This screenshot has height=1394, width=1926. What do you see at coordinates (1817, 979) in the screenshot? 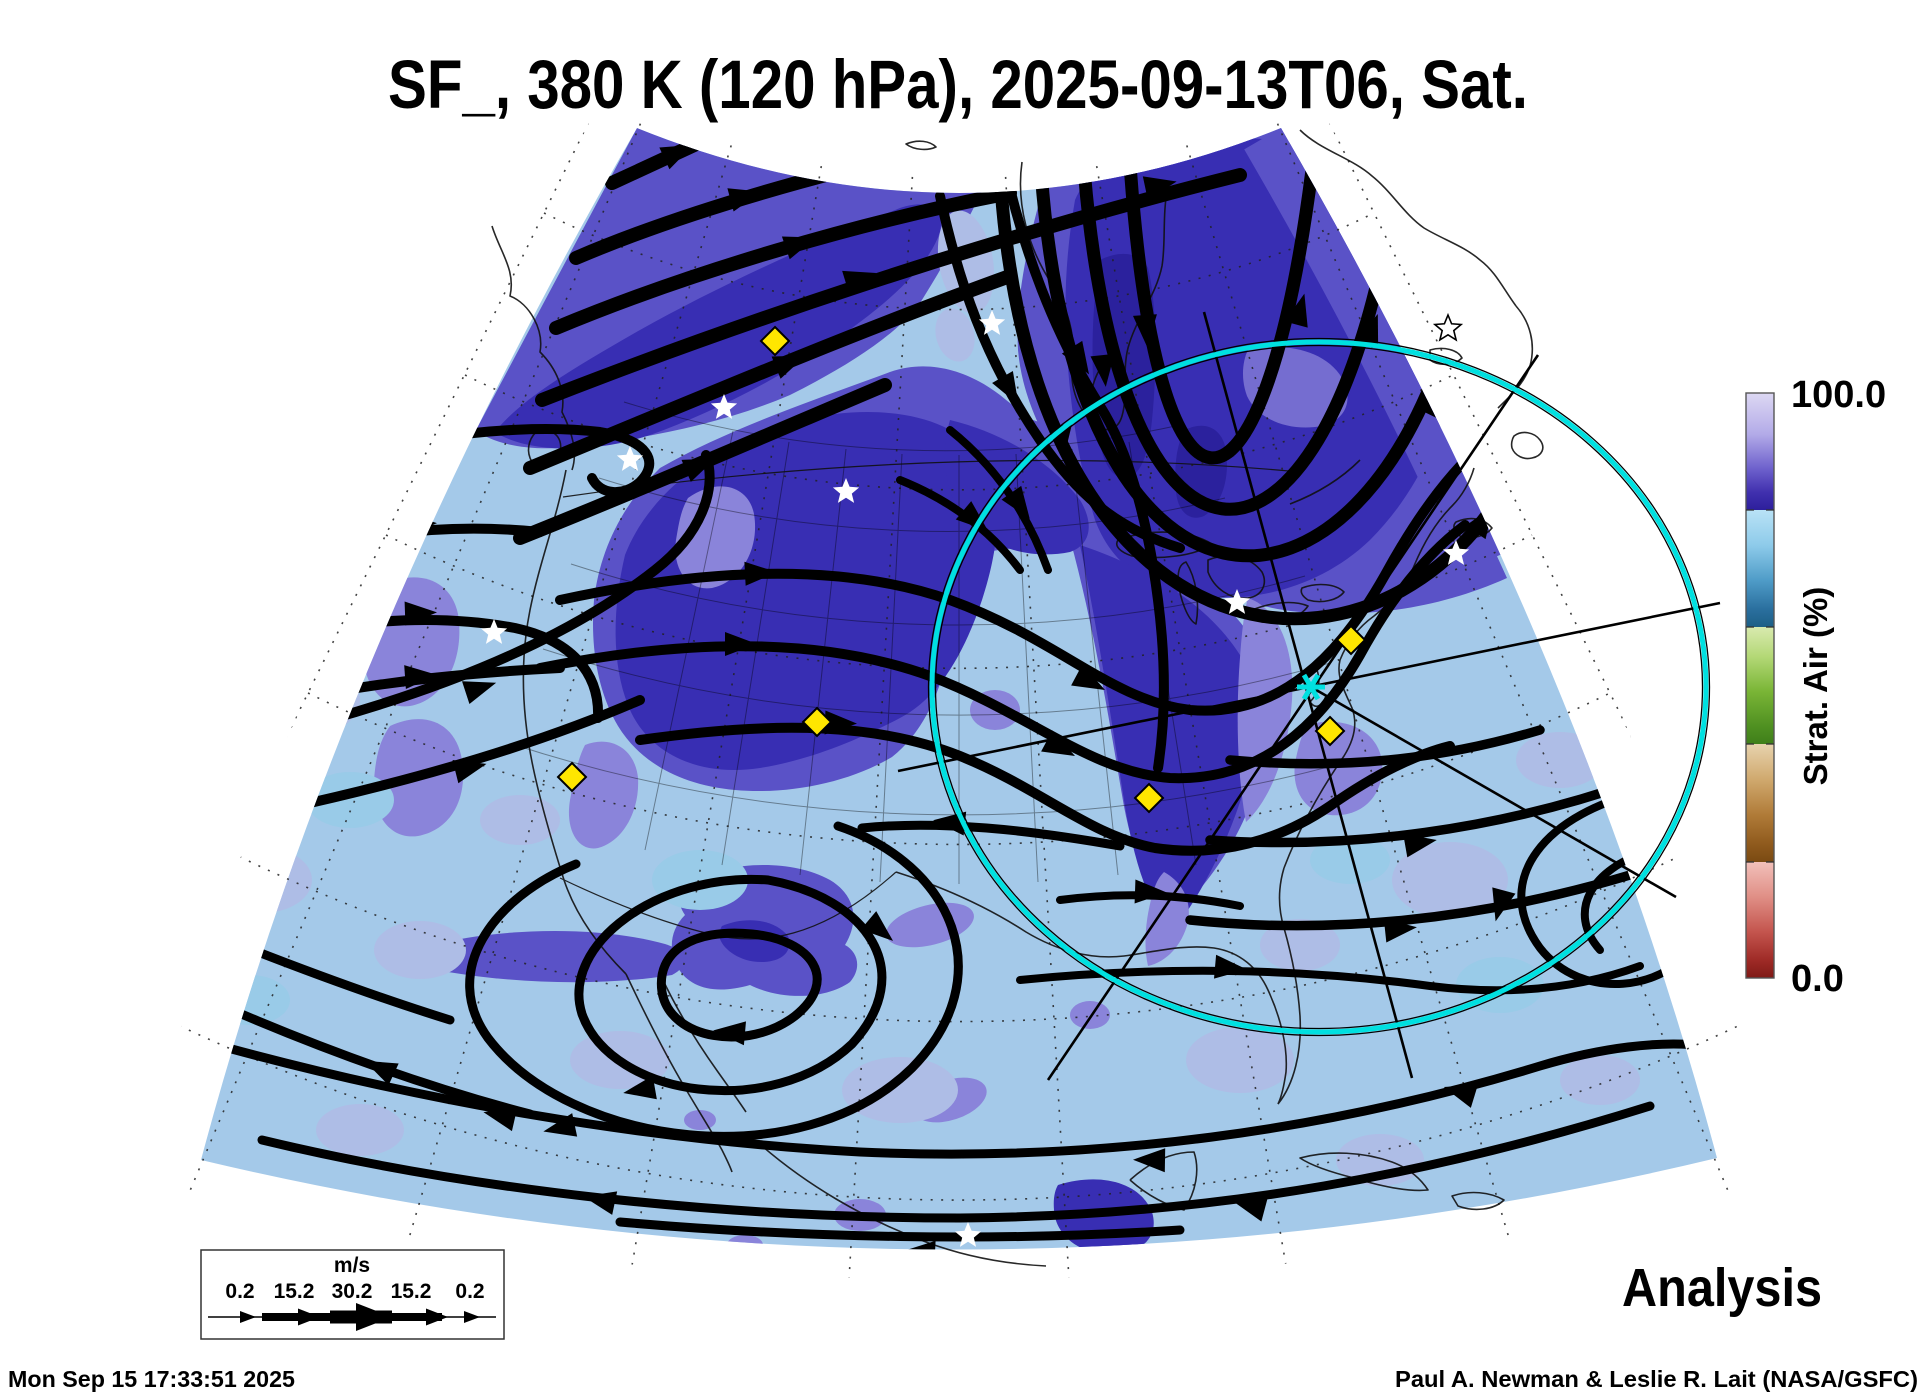
I see `svg-text: 0.0` at bounding box center [1817, 979].